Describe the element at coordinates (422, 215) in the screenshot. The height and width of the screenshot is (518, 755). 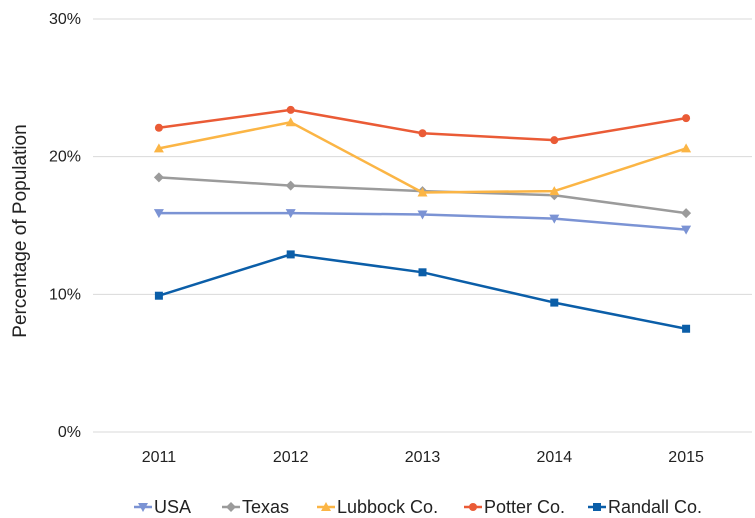
I see `data-point-usa-2013` at that location.